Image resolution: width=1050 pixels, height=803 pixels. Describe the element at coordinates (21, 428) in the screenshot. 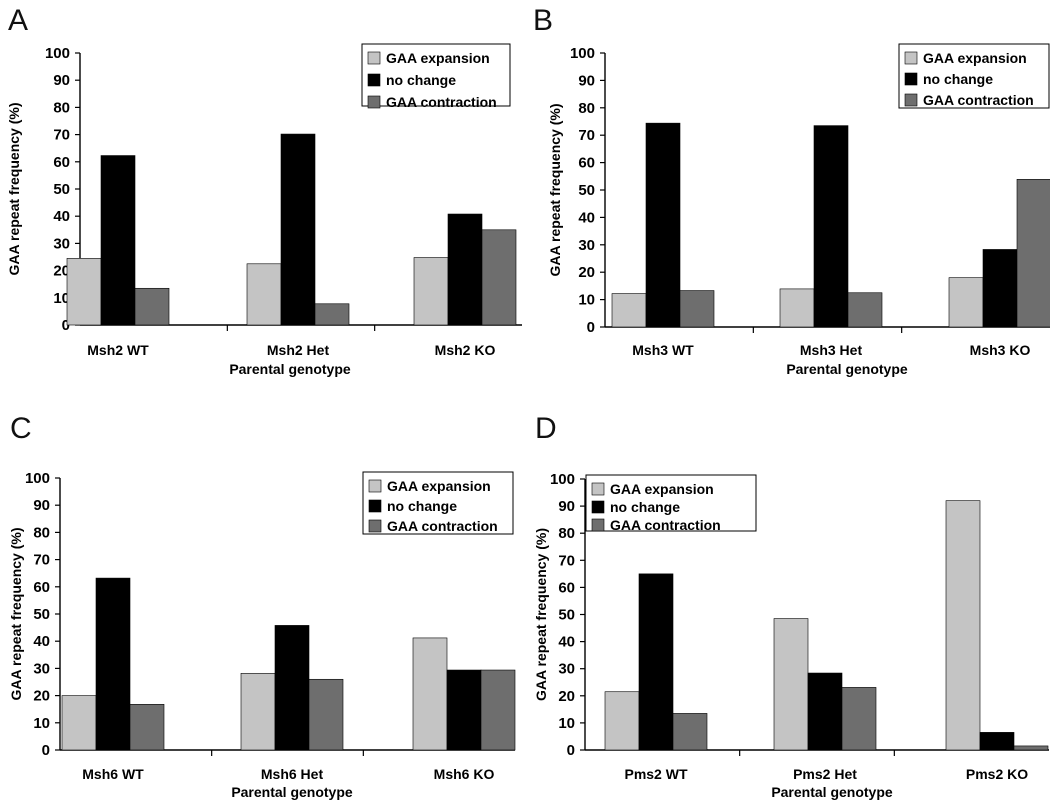

I see `panel-letter: C` at that location.